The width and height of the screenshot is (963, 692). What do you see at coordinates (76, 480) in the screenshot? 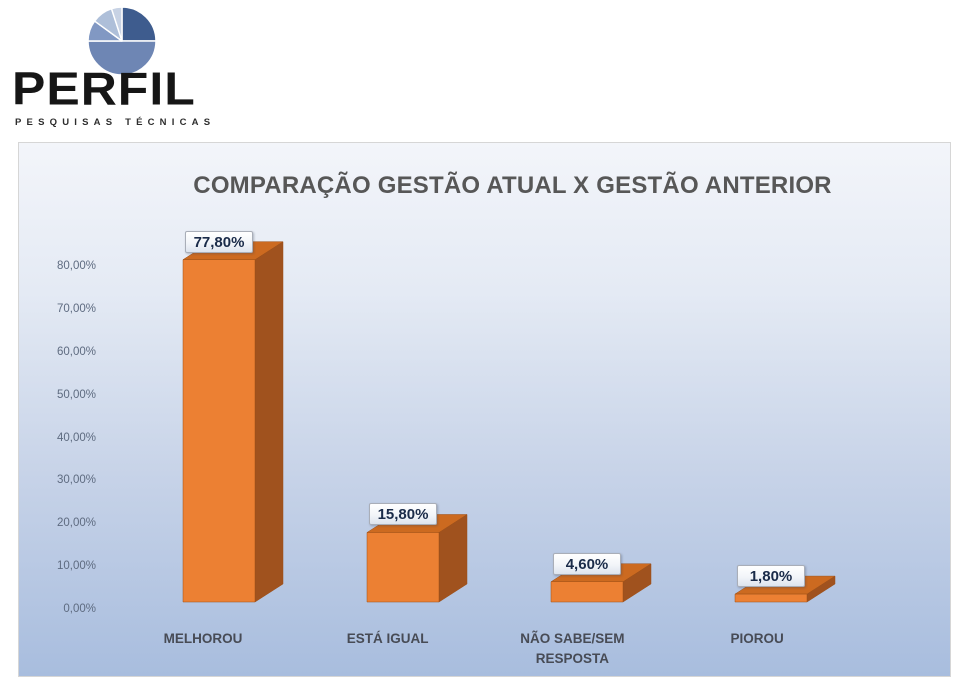
I see `y-tick-label: 30,00%` at bounding box center [76, 480].